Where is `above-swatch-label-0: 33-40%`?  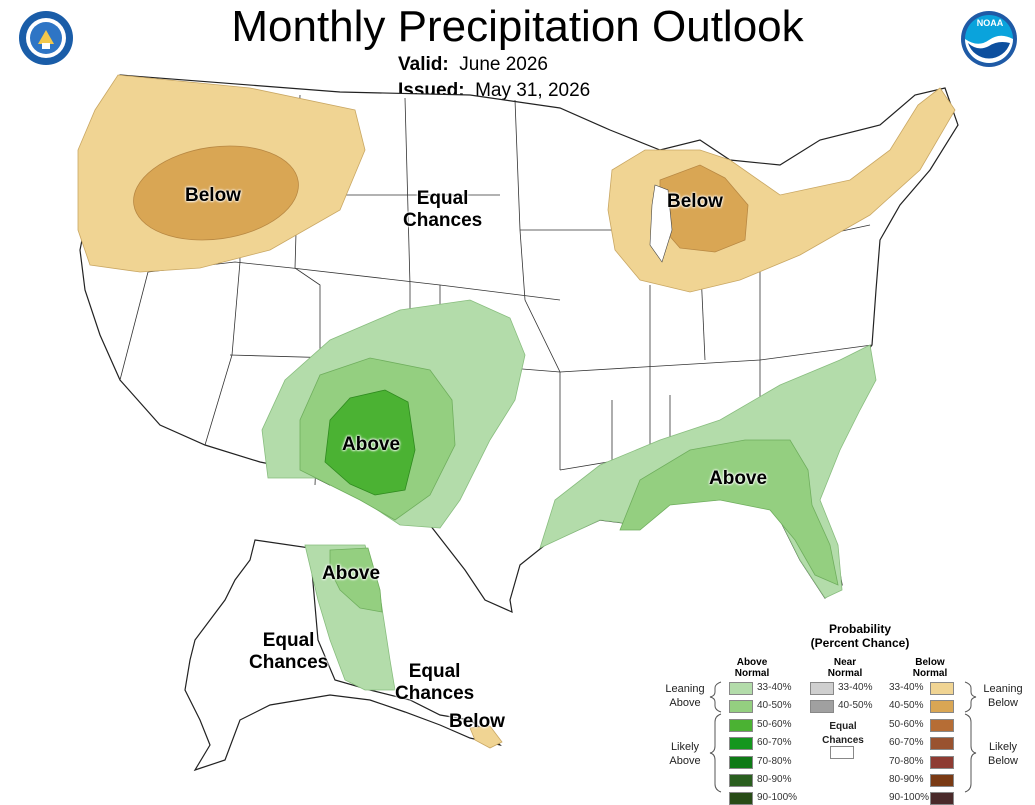
above-swatch-label-0: 33-40% is located at coordinates (774, 687).